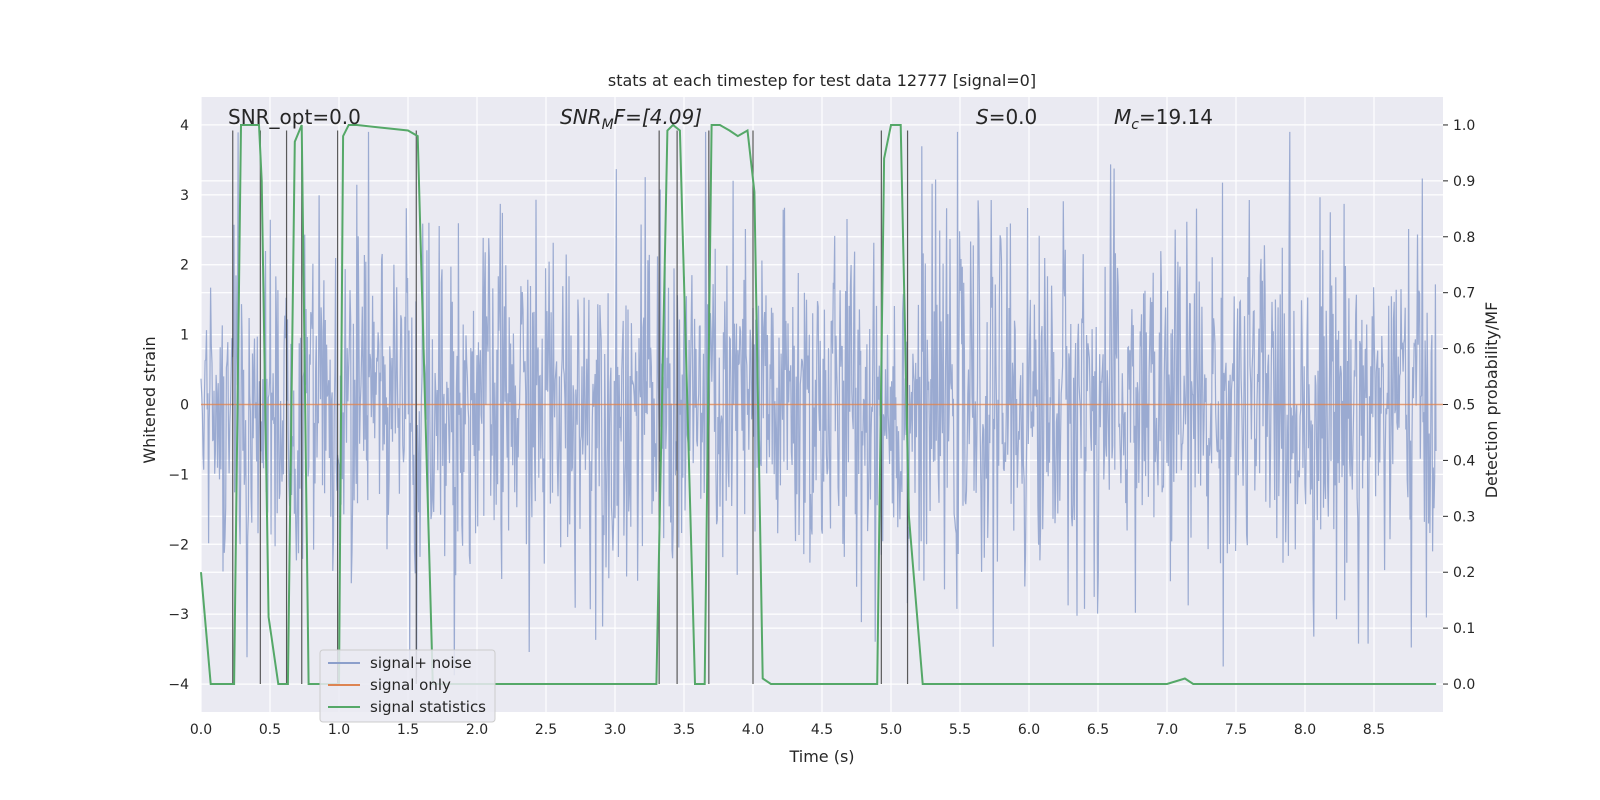  I want to click on x-tick-label: 7.0, so click(1167, 730).